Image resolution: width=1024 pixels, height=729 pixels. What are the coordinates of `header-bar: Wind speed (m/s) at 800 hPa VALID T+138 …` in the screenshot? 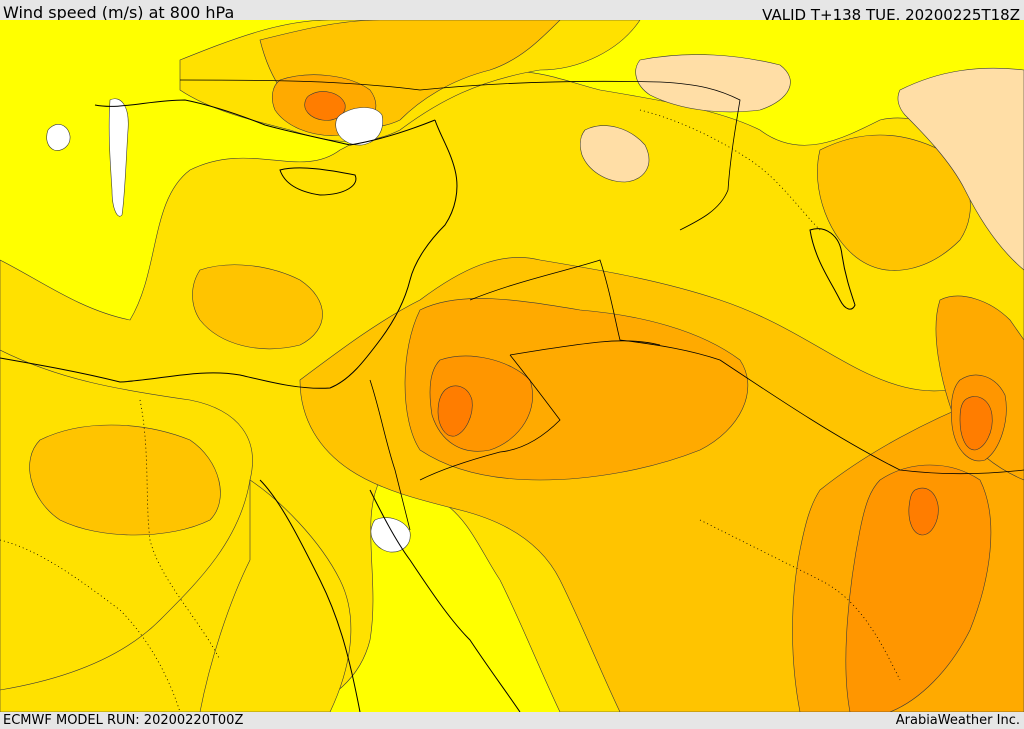 It's located at (512, 12).